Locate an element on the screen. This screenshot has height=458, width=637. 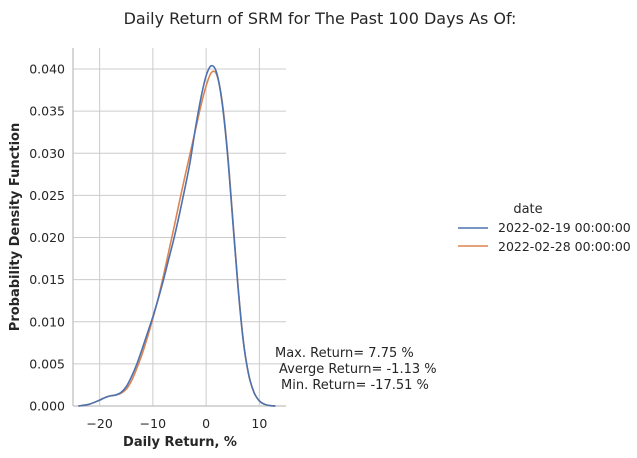
annotation-min-return: Min. Return= -17.51 % is located at coordinates (355, 385).